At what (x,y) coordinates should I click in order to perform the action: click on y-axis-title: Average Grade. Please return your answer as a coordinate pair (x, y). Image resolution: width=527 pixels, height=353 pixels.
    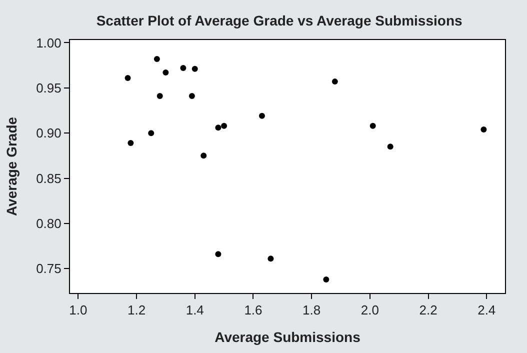
    Looking at the image, I should click on (12, 166).